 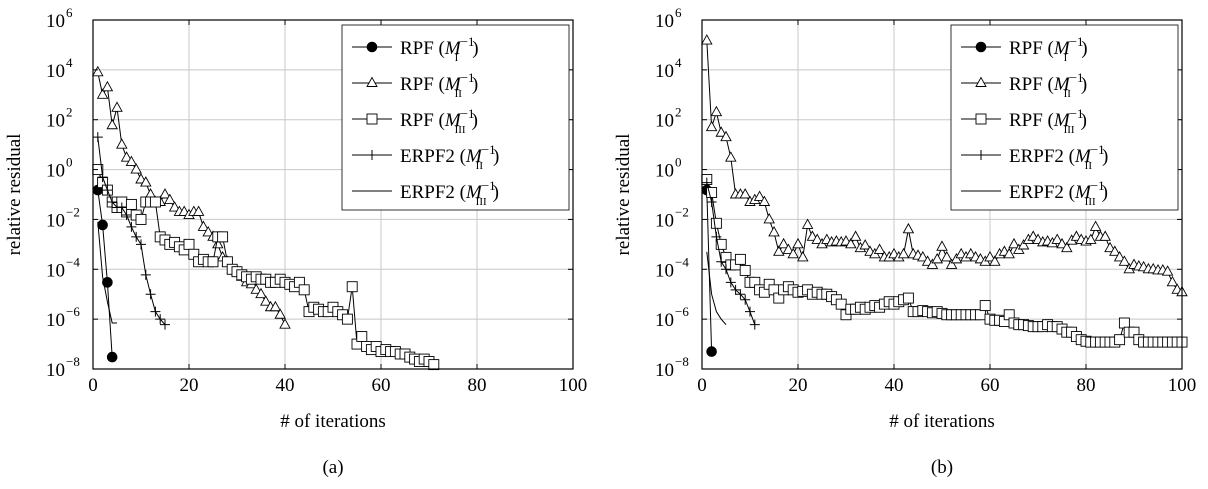 What do you see at coordinates (1048, 121) in the screenshot?
I see `legend-entry-label: RPF (M−1 III)` at bounding box center [1048, 121].